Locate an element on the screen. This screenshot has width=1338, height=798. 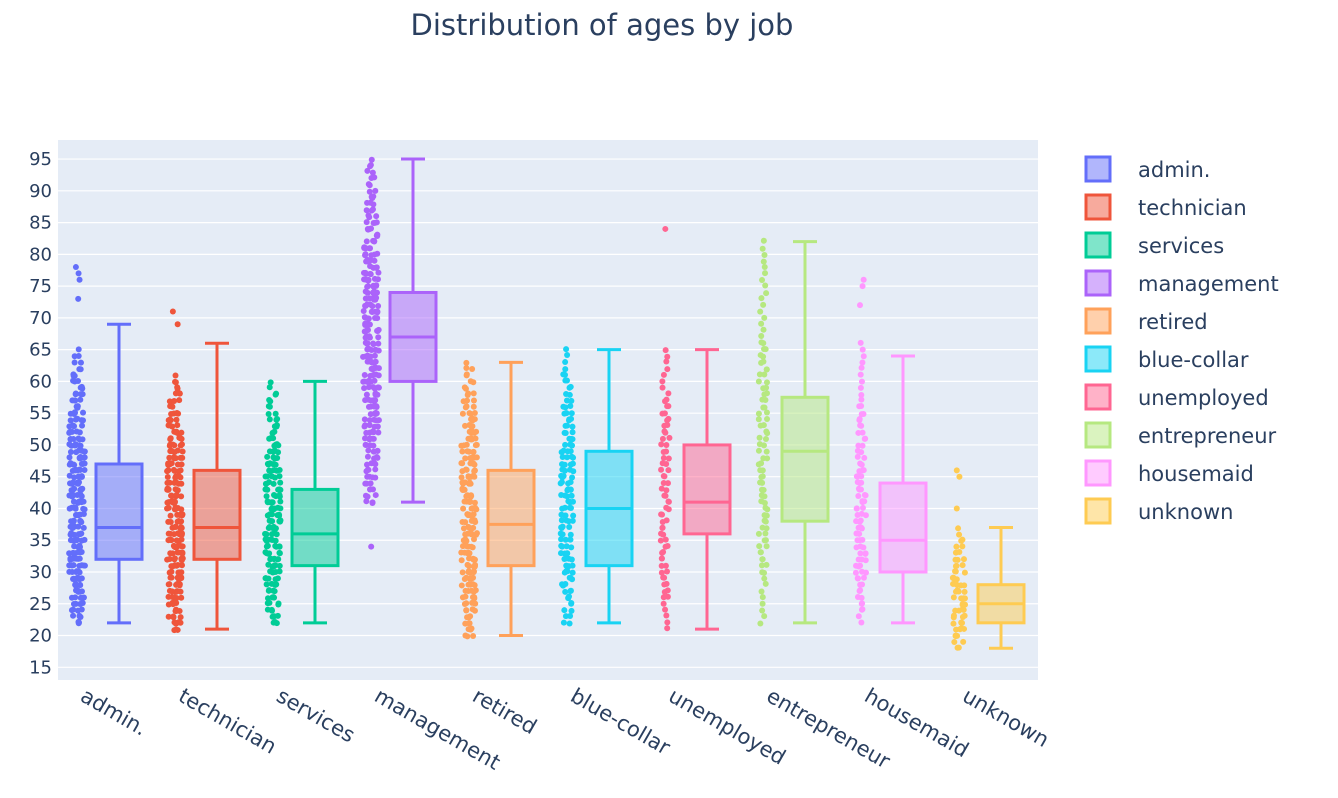
legend-item: unknown is located at coordinates (1158, 511).